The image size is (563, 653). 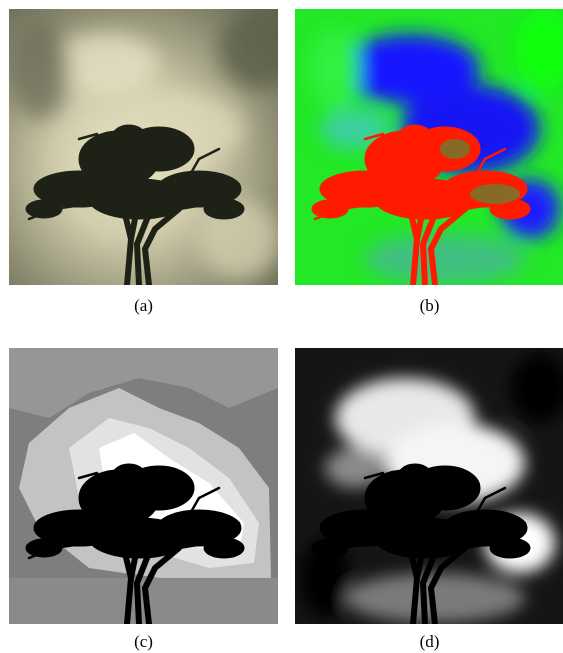 I want to click on caption-a: (a), so click(x=143, y=305).